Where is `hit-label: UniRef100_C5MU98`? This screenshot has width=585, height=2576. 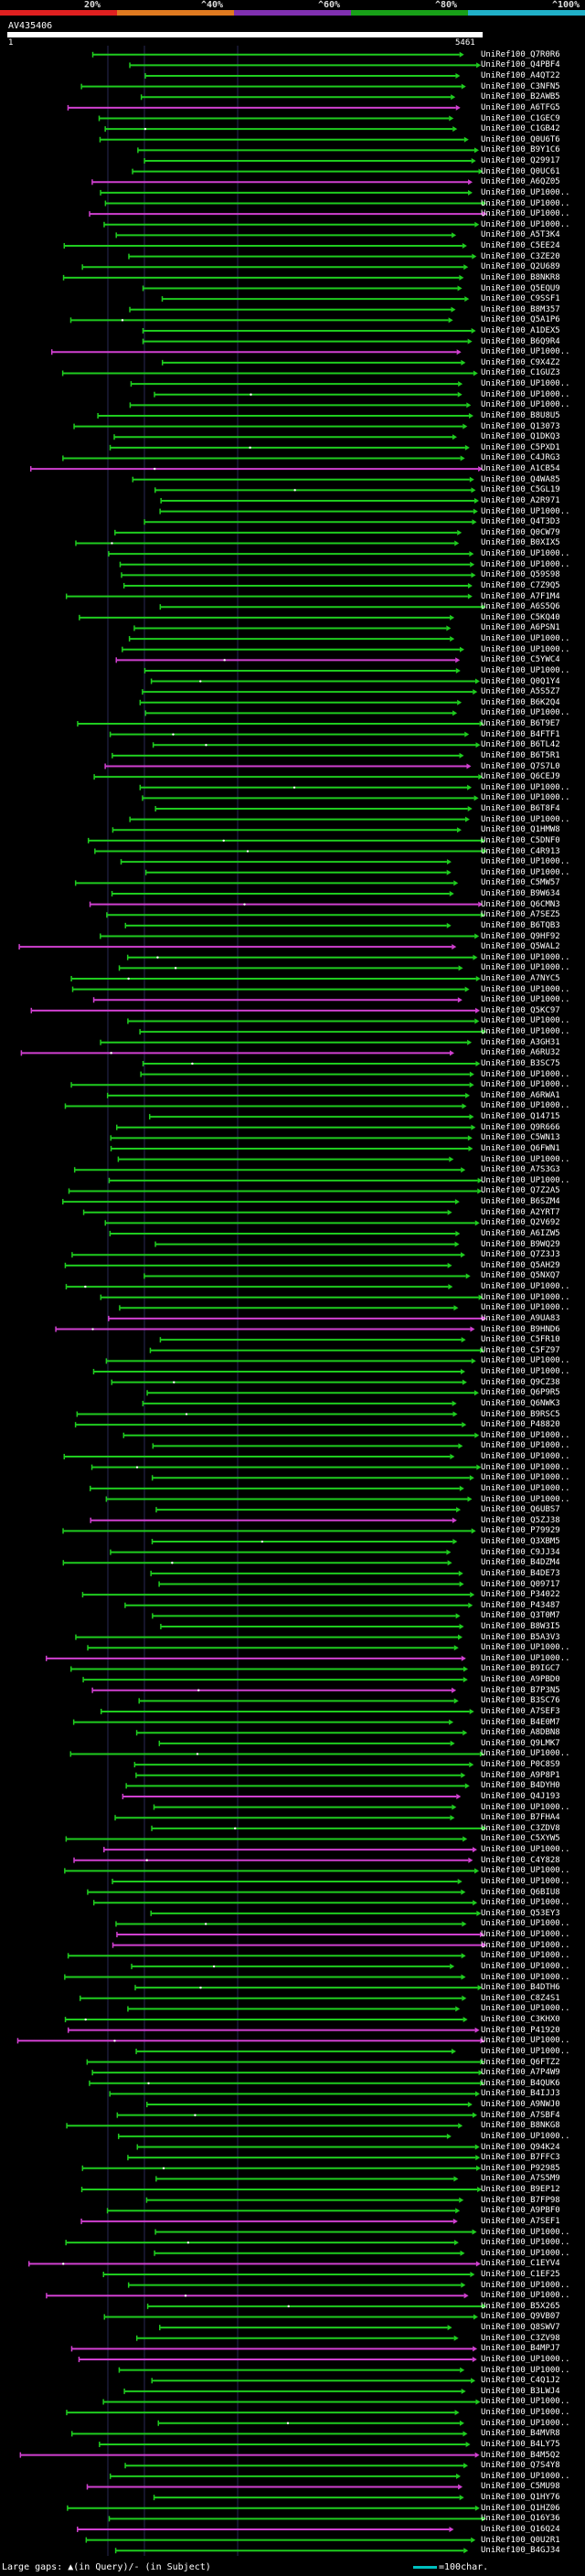 hit-label: UniRef100_C5MU98 is located at coordinates (520, 2487).